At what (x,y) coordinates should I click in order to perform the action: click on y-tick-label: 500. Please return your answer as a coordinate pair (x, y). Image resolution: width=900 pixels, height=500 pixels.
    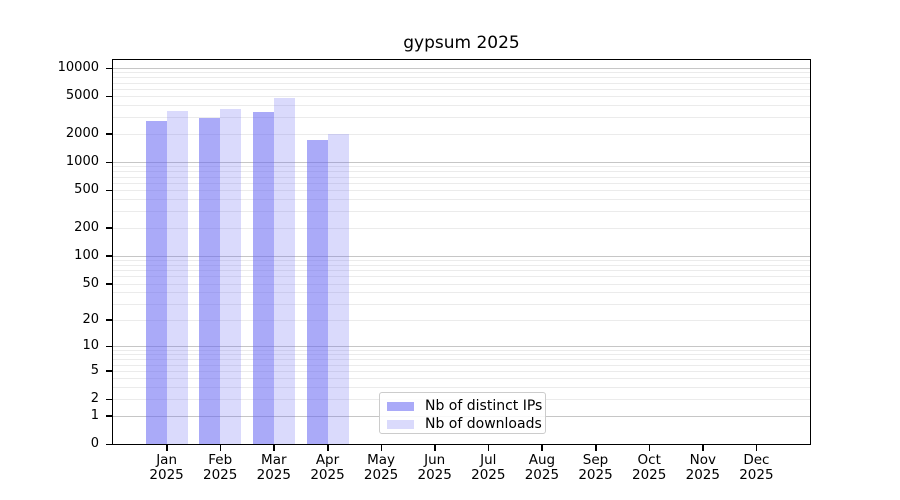
    Looking at the image, I should click on (86, 190).